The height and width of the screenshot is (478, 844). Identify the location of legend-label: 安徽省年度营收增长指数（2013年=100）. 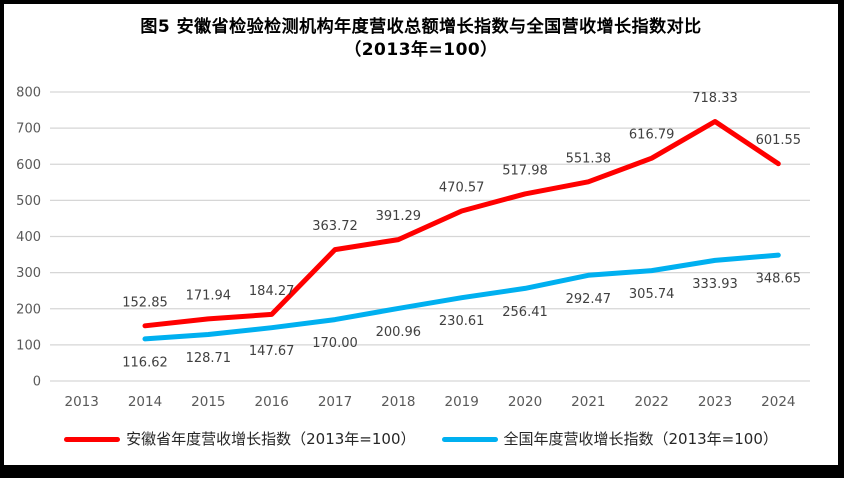
(271, 439).